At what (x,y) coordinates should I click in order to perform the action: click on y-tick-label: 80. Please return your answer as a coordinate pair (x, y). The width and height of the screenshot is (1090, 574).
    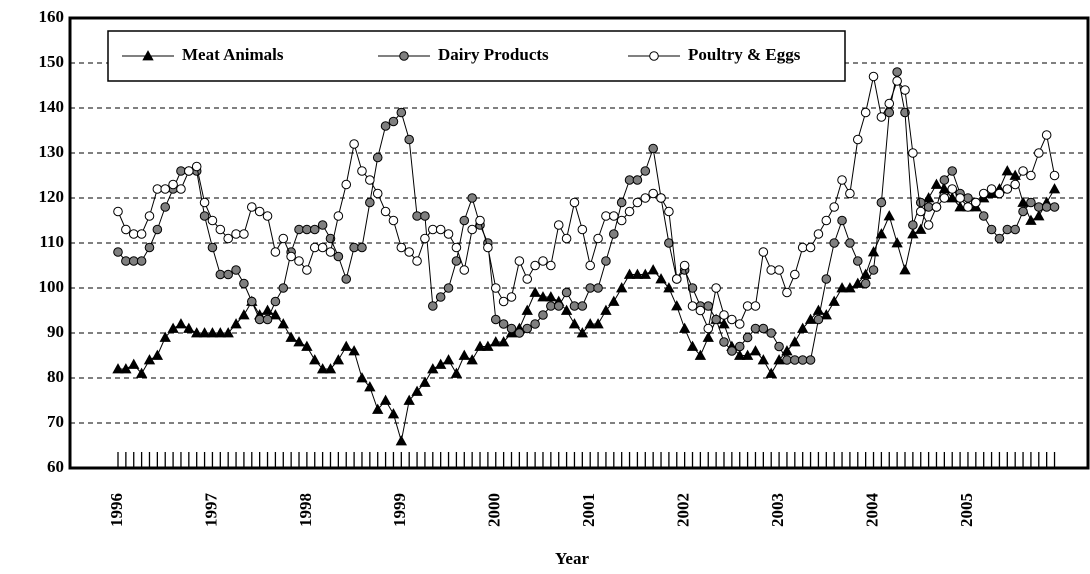
    Looking at the image, I should click on (55, 376).